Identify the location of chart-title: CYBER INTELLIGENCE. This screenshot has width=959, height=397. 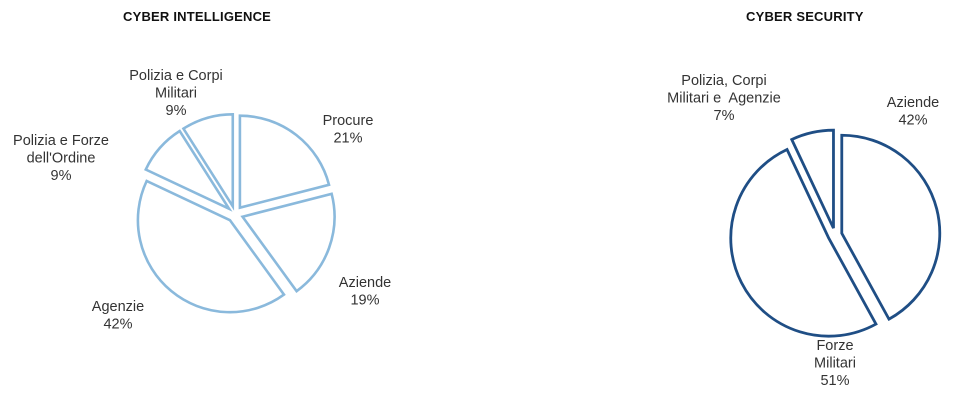
(197, 16).